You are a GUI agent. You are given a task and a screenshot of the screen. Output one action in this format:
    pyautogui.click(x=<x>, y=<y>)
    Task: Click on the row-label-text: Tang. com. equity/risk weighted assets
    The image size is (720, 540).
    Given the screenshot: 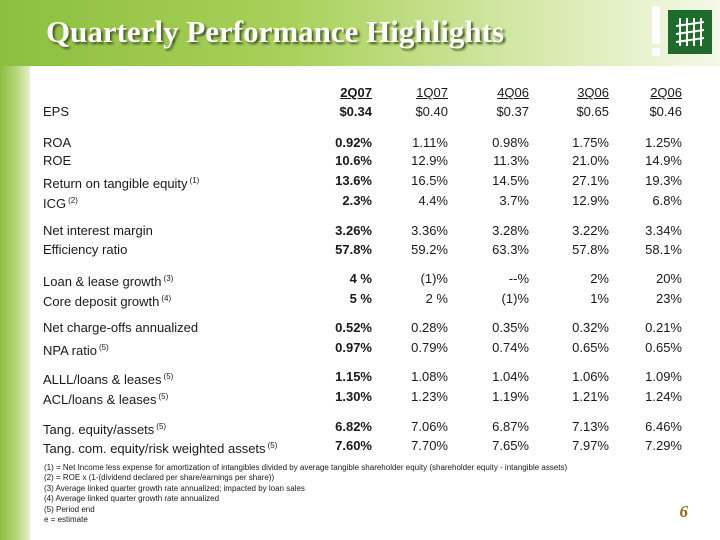 What is the action you would take?
    pyautogui.click(x=154, y=448)
    